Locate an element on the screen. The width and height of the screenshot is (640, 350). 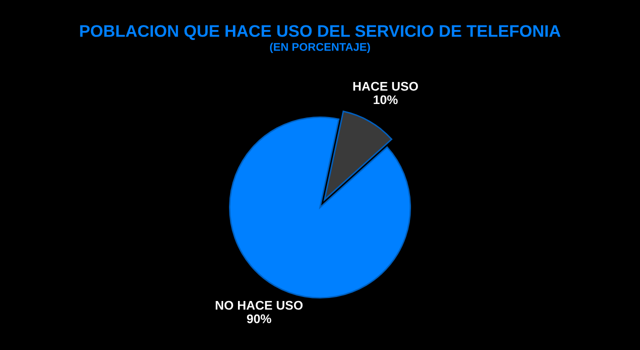
slice-label: HACE USO is located at coordinates (385, 86).